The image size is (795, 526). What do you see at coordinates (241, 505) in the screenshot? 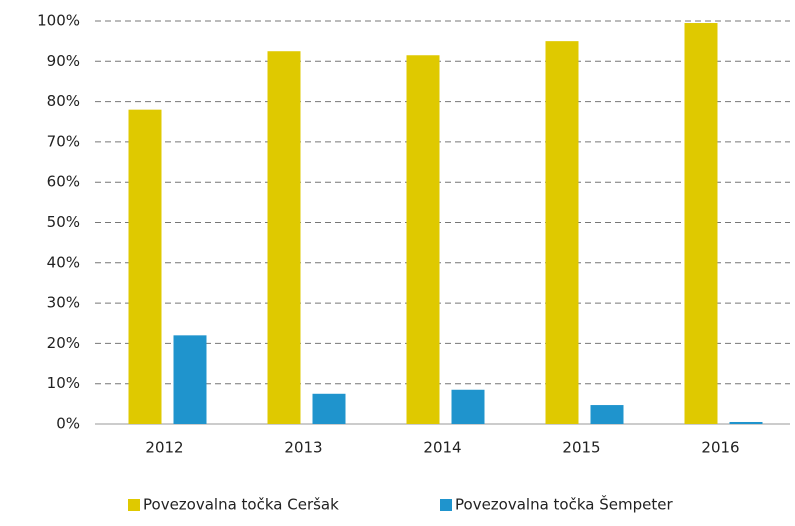
I see `legend-label: Povezovalna točka Ceršak` at bounding box center [241, 505].